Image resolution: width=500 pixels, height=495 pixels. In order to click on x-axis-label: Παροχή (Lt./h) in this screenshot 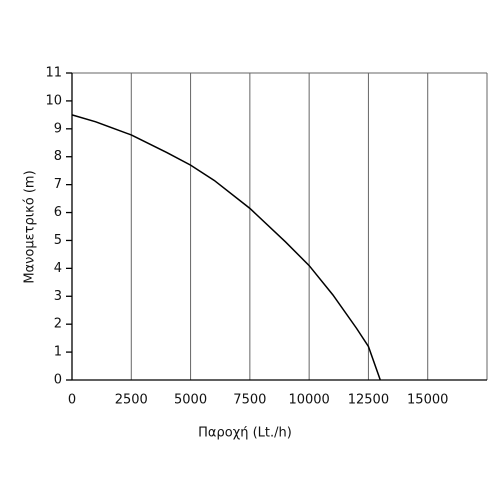, I will do `click(245, 433)`.